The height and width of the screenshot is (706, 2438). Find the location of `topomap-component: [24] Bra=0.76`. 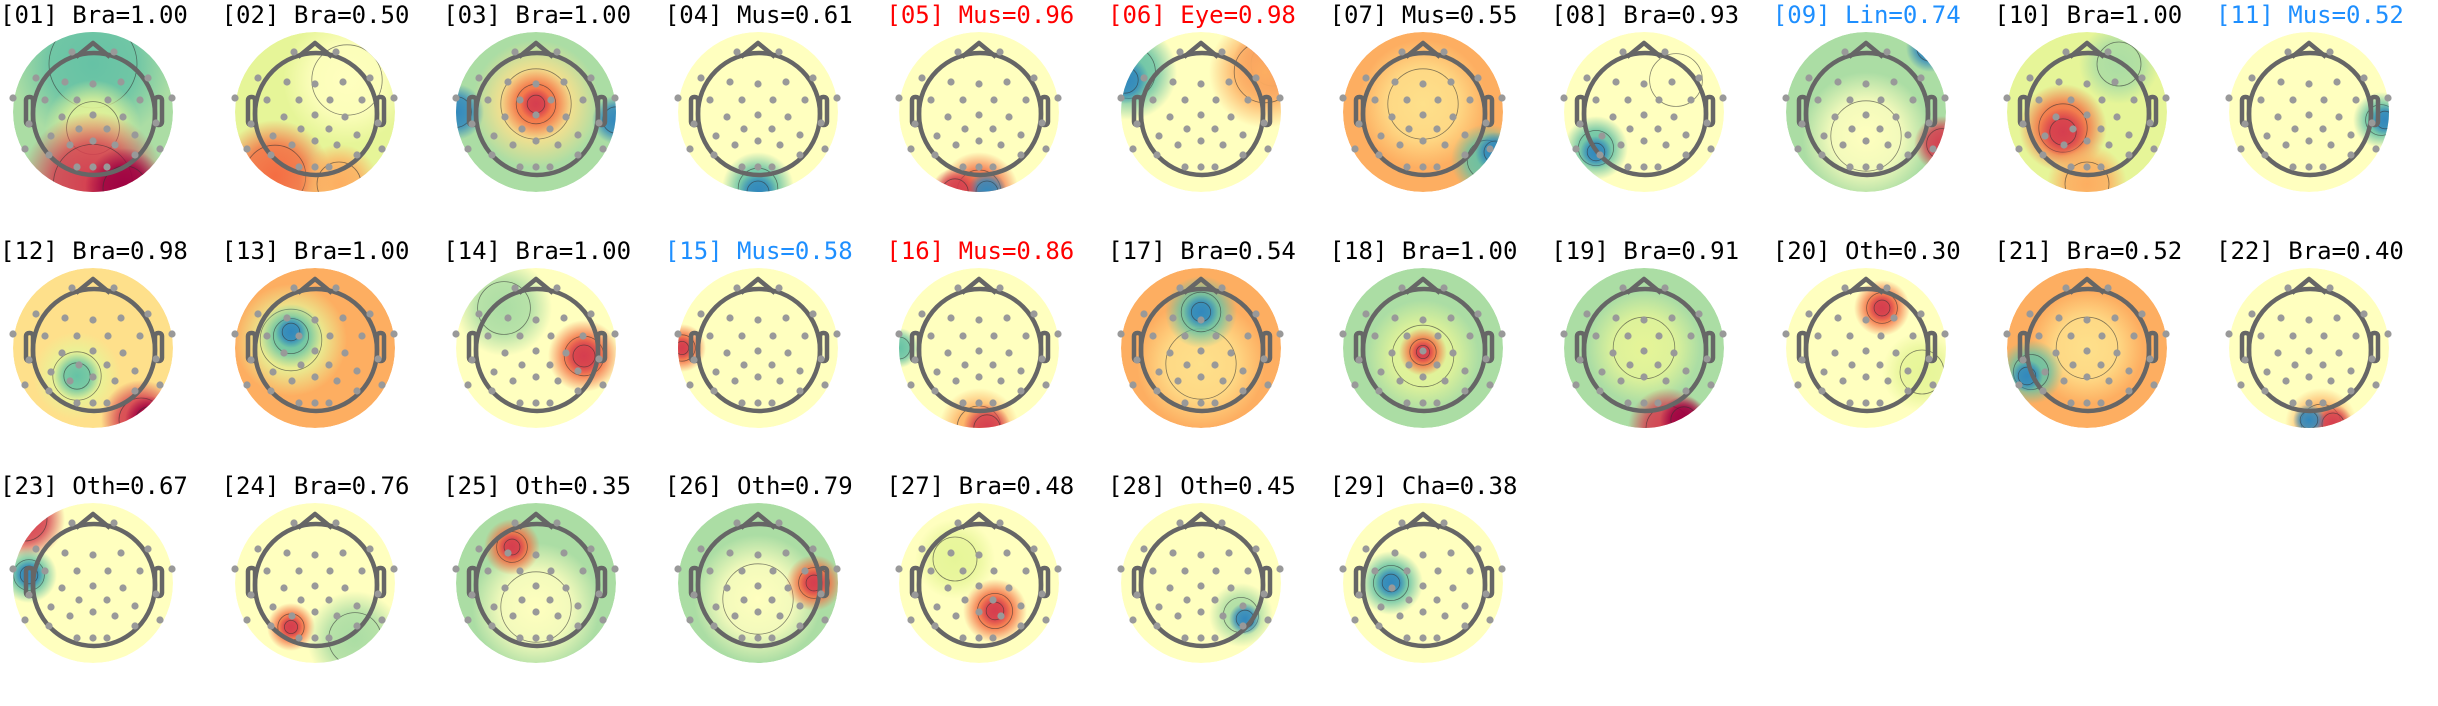

topomap-component: [24] Bra=0.76 is located at coordinates (333, 588).